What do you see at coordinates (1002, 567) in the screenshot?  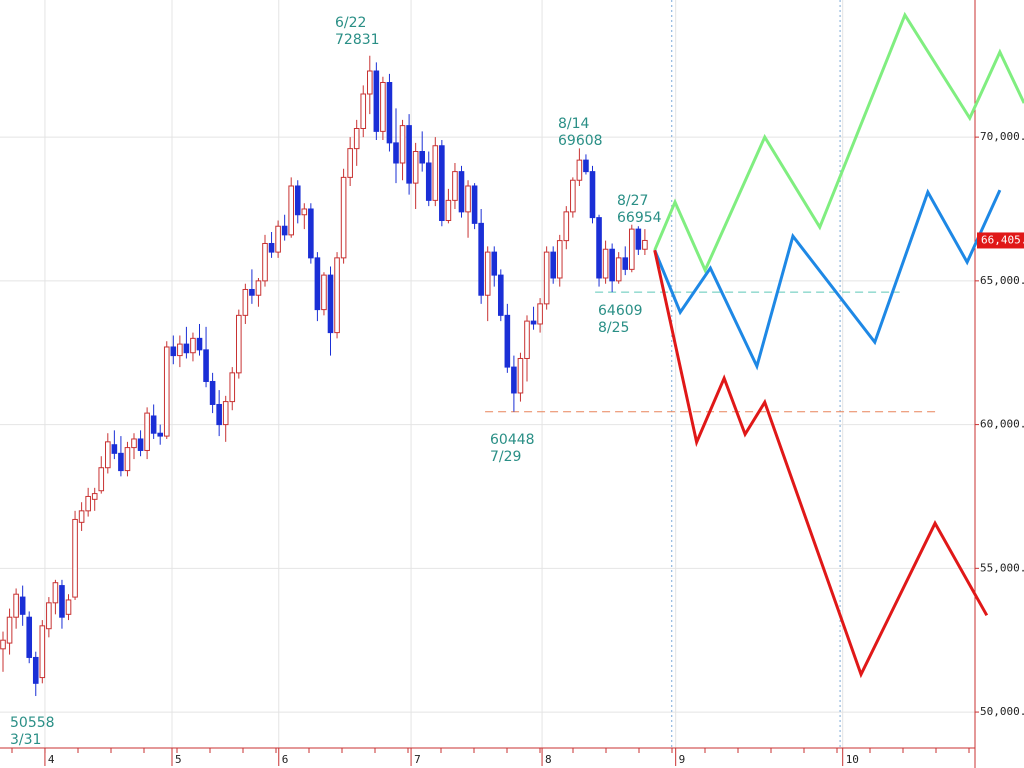 I see `y-tick-label: 55,000.` at bounding box center [1002, 567].